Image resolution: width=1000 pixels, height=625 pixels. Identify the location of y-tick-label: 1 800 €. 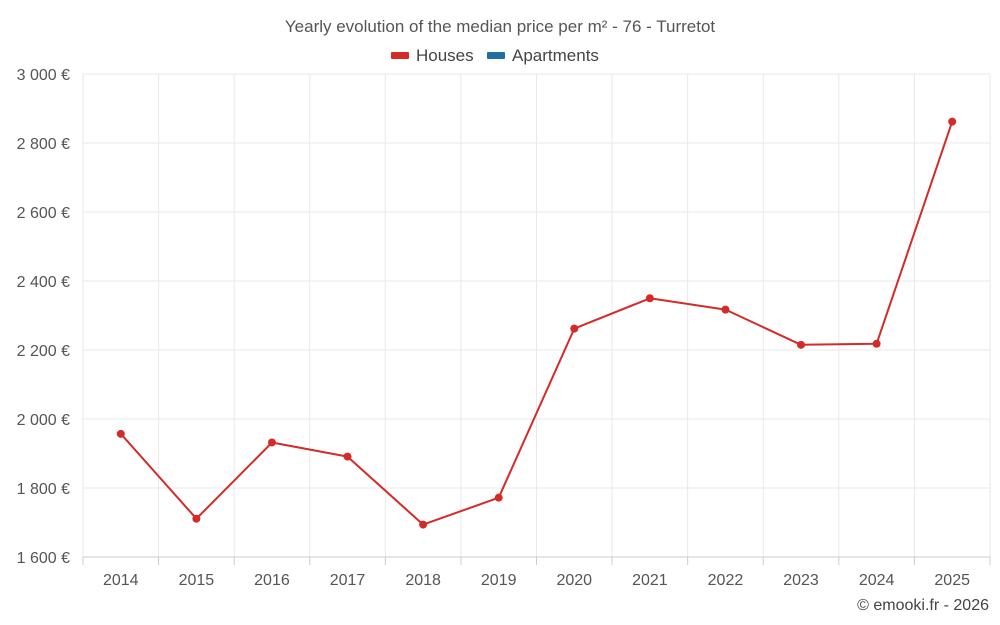
(43, 489).